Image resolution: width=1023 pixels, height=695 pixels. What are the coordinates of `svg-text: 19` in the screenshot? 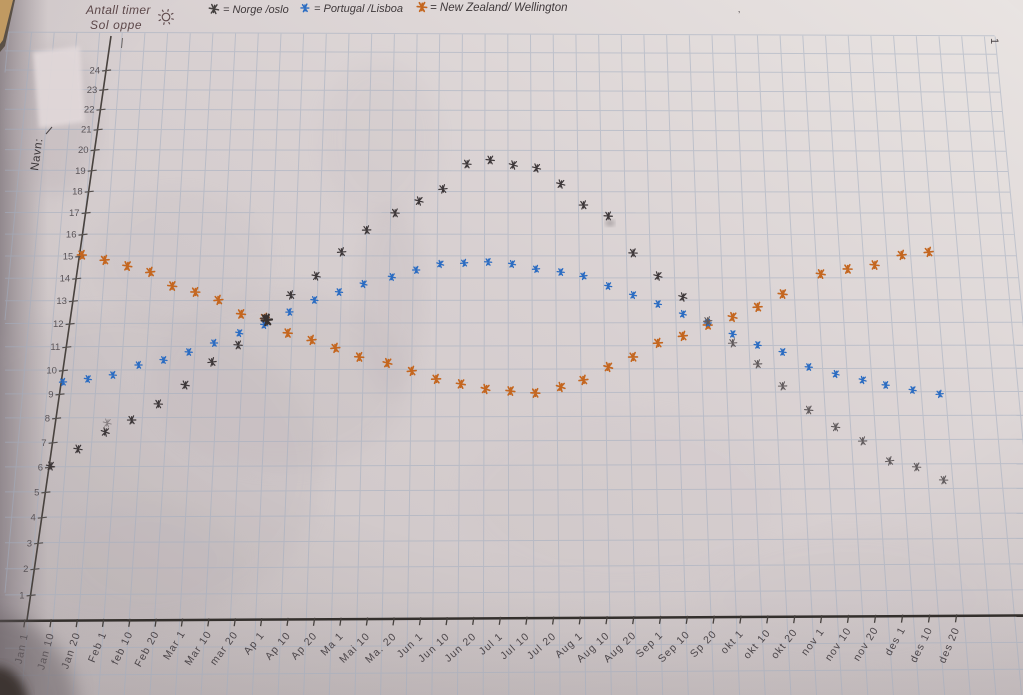 It's located at (80, 171).